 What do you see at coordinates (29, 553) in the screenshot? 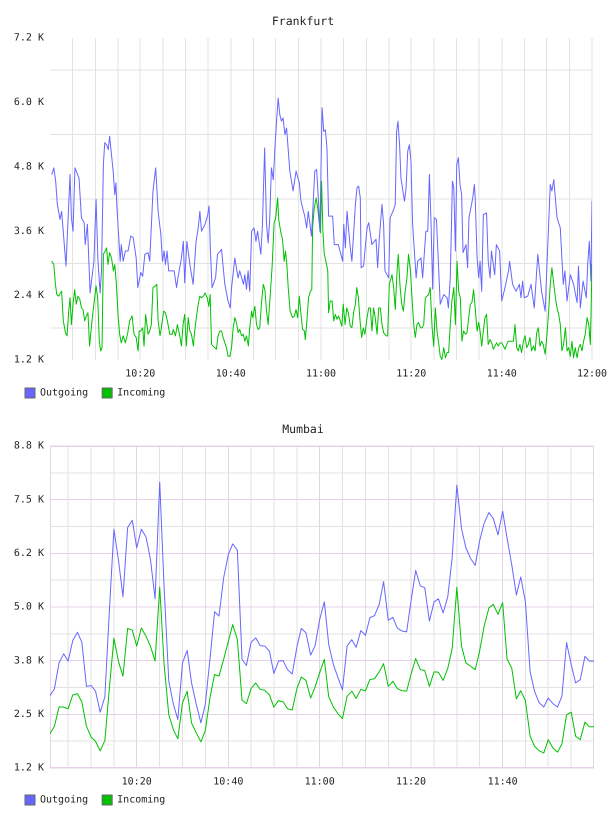
I see `y-tick-label: 6.2 K` at bounding box center [29, 553].